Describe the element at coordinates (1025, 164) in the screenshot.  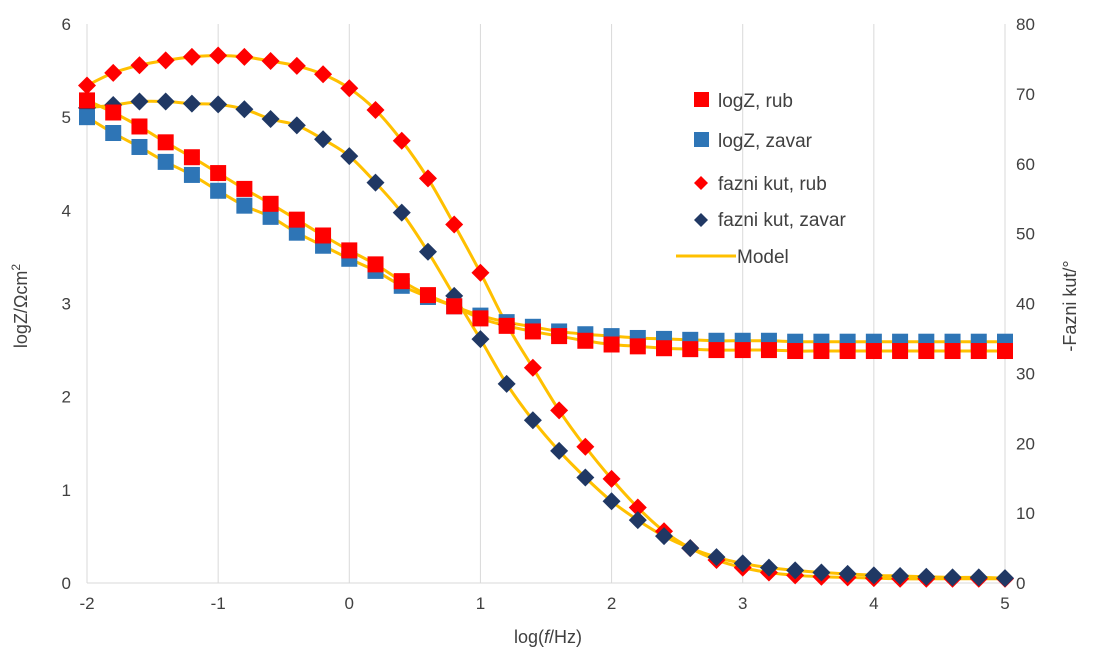
I see `y-right-tick-label: 60` at that location.